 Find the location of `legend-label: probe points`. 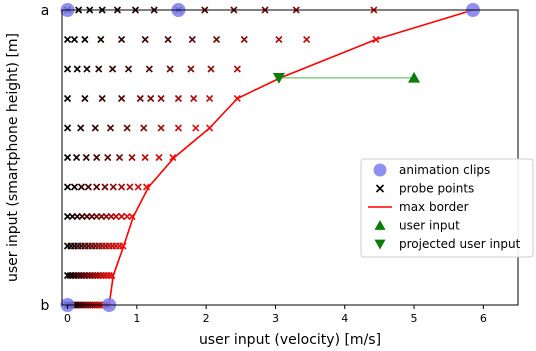

legend-label: probe points is located at coordinates (436, 189).